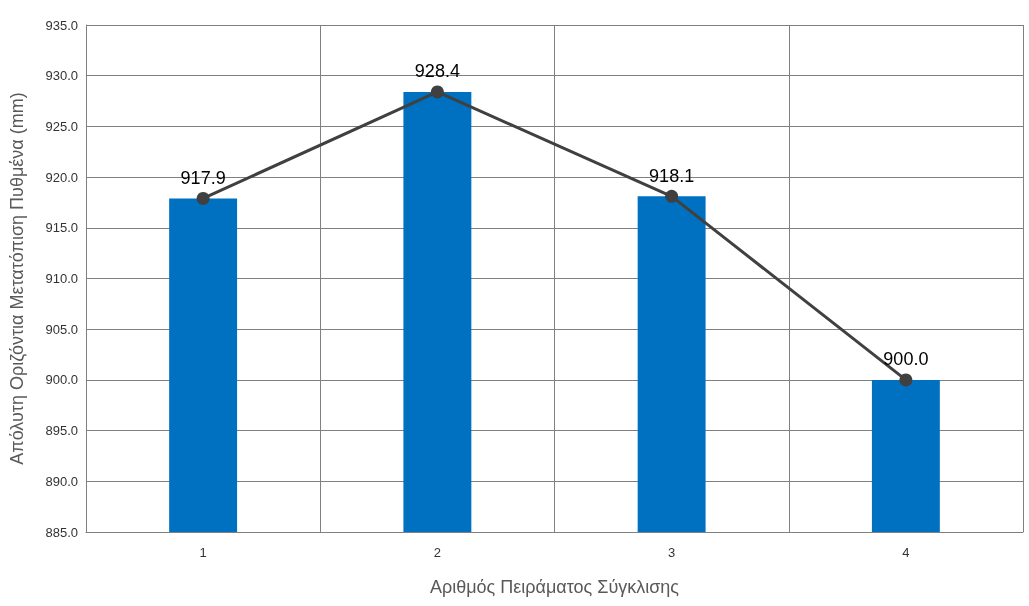 The height and width of the screenshot is (606, 1029). Describe the element at coordinates (61, 126) in the screenshot. I see `y-tick-label: 925.0` at that location.